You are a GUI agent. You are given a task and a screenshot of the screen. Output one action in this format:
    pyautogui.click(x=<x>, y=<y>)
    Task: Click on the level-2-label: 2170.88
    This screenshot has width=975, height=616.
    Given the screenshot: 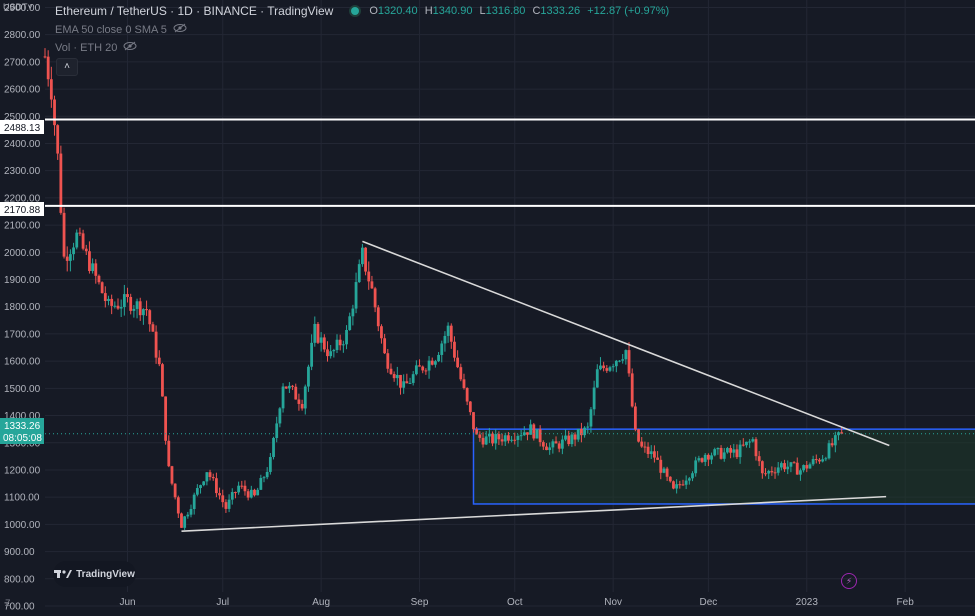 What is the action you would take?
    pyautogui.click(x=22, y=210)
    